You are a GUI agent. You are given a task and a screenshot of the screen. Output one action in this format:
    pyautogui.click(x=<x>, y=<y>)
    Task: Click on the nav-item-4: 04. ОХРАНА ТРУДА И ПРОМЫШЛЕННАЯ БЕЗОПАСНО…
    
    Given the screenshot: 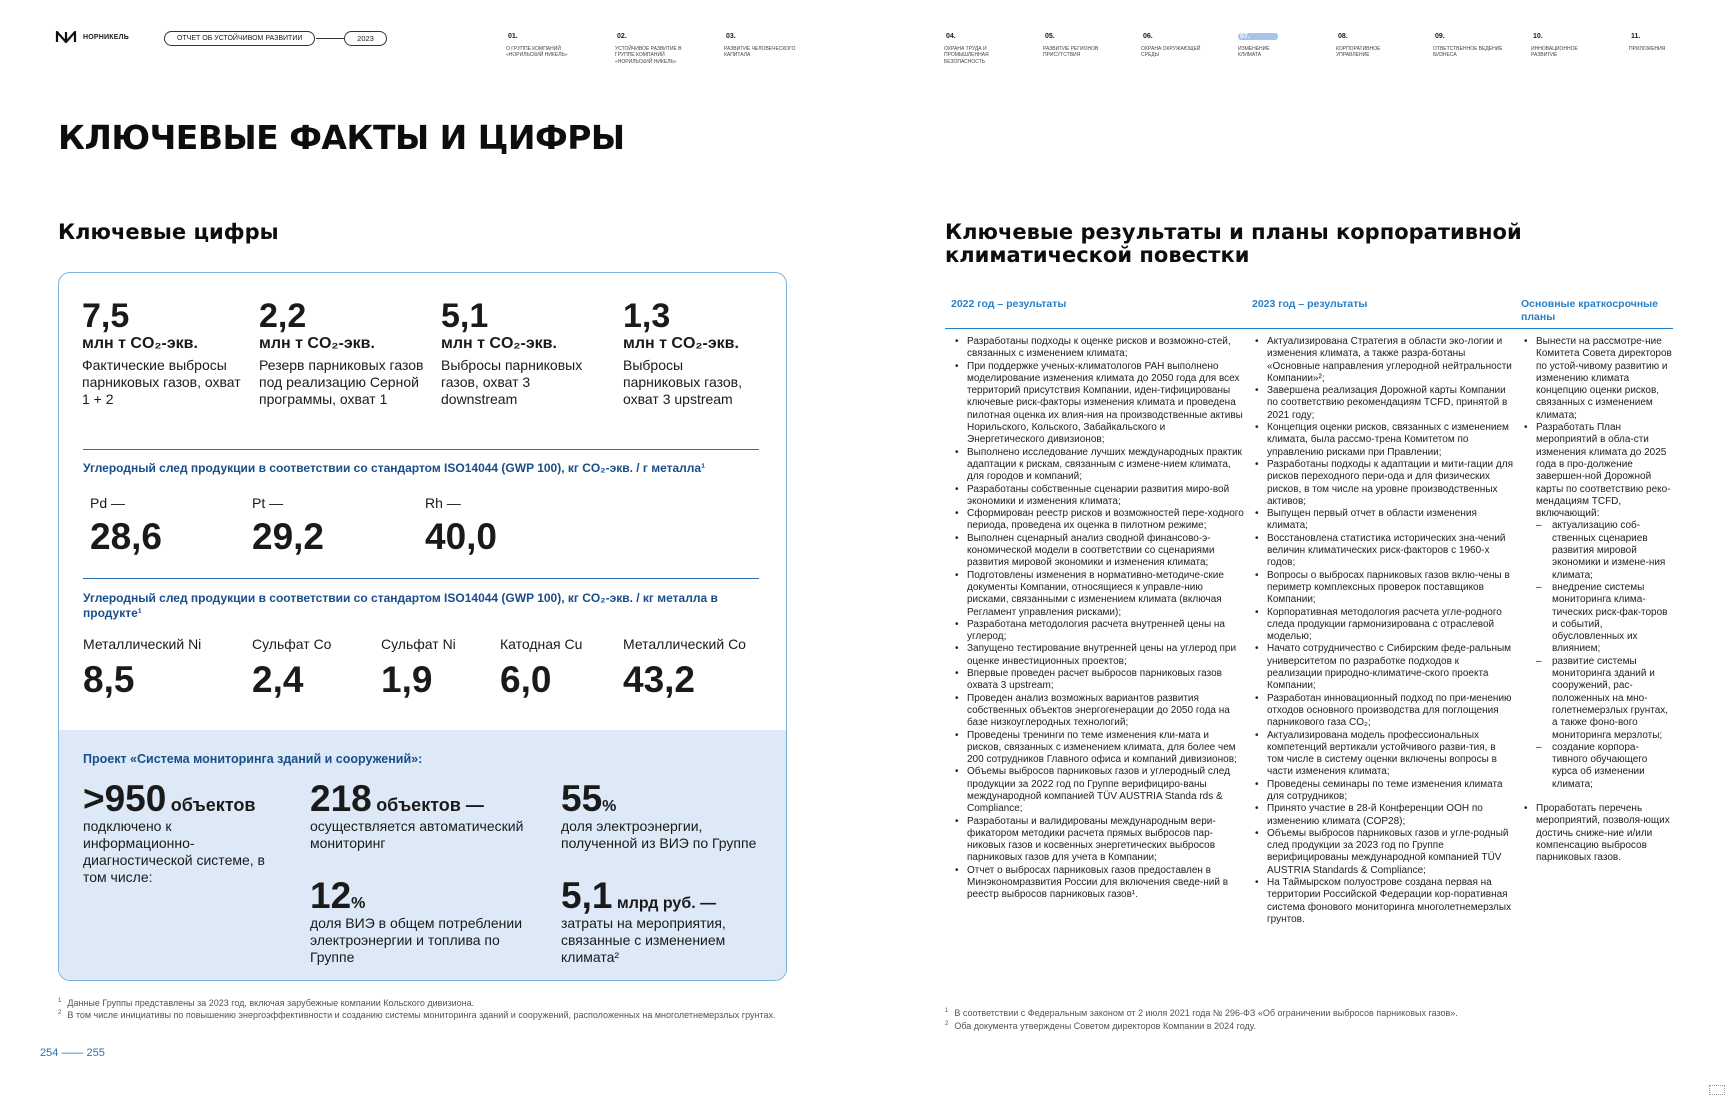 What is the action you would take?
    pyautogui.click(x=989, y=45)
    